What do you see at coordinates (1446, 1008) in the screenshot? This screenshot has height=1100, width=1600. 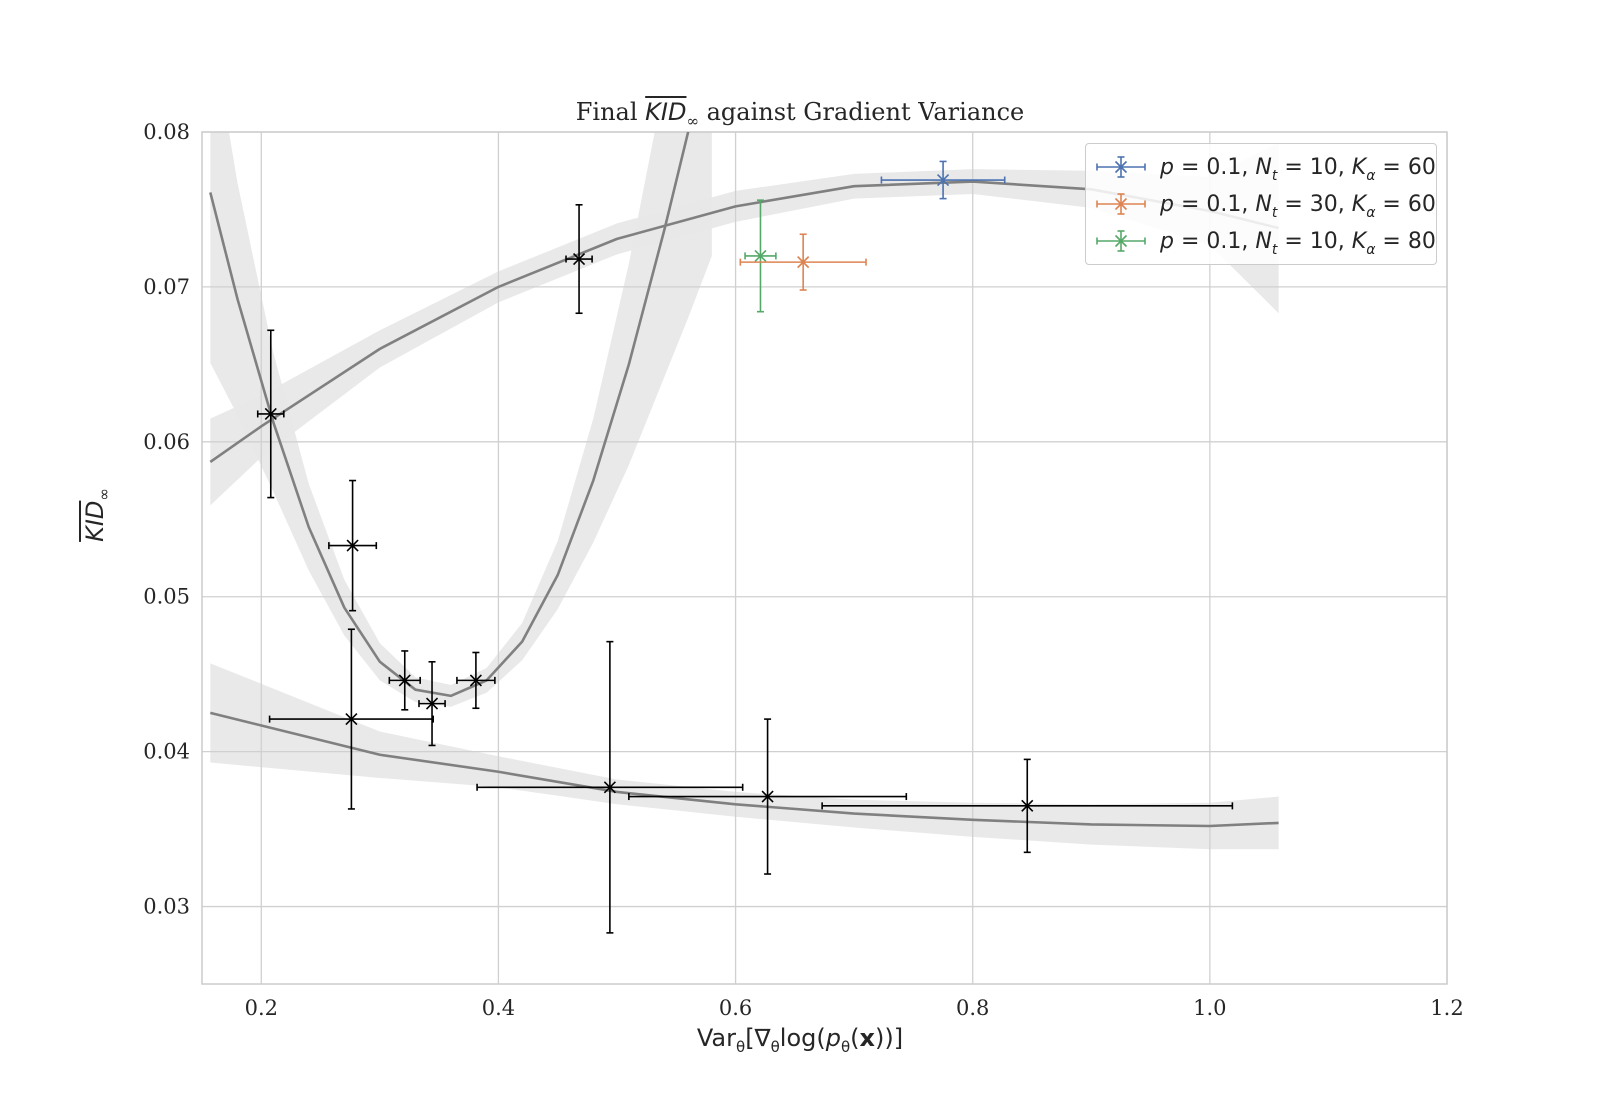 I see `x-tick-label: 1.2` at bounding box center [1446, 1008].